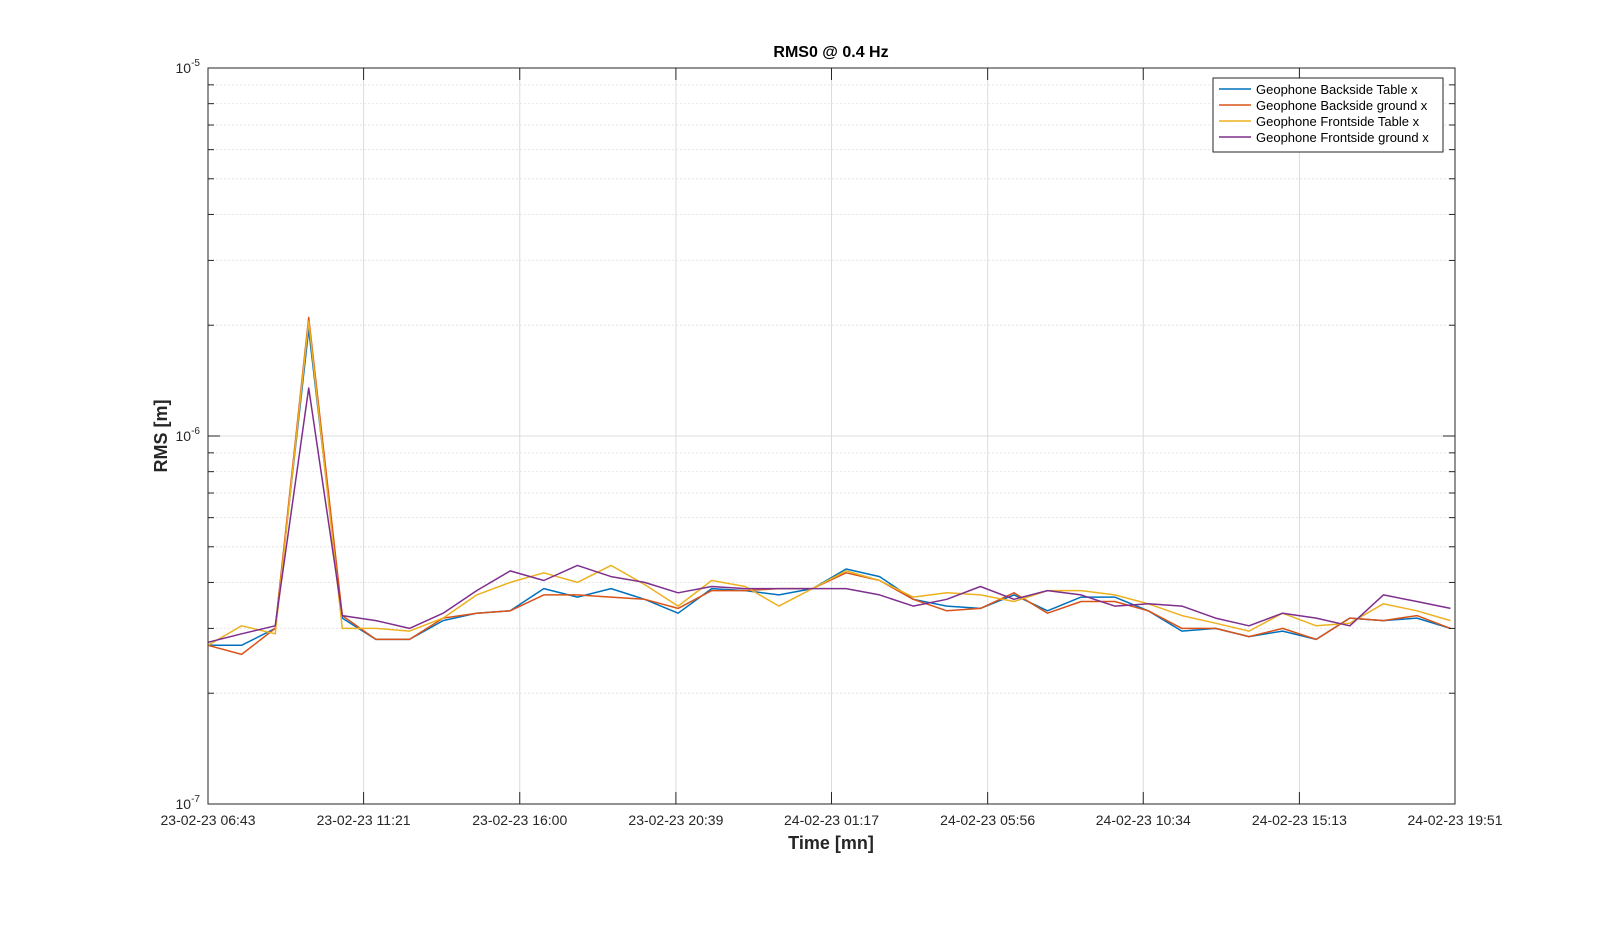 This screenshot has width=1600, height=945. What do you see at coordinates (675, 820) in the screenshot?
I see `x-tick-label: 23-02-23 20:39` at bounding box center [675, 820].